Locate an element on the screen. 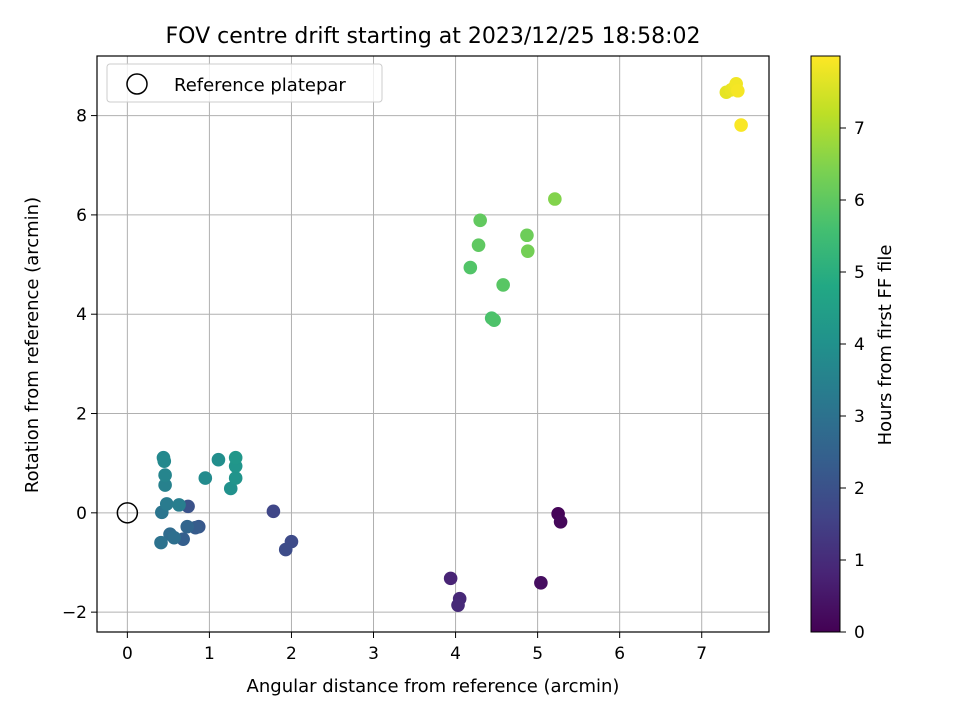 The image size is (960, 720). colorbar-label: Hours from first FF file is located at coordinates (885, 345).